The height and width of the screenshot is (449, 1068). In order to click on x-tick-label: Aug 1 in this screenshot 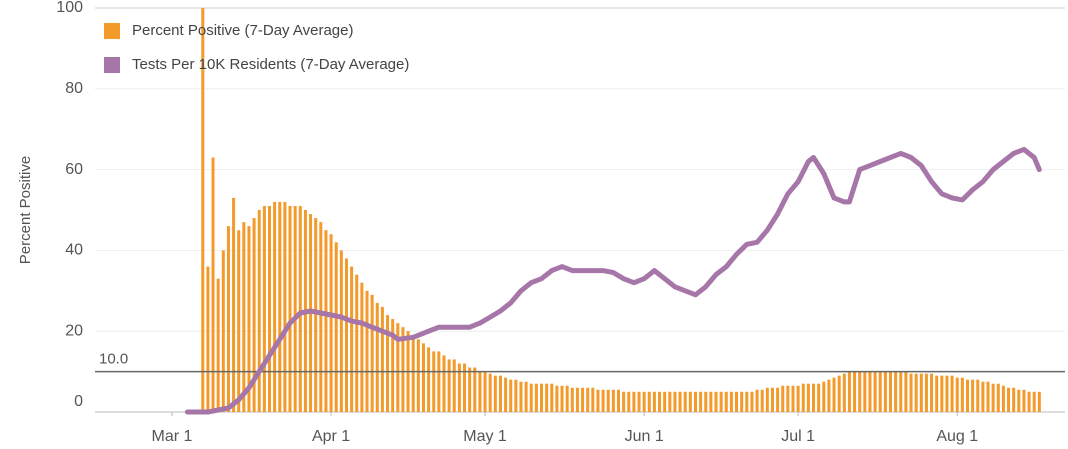, I will do `click(957, 436)`.